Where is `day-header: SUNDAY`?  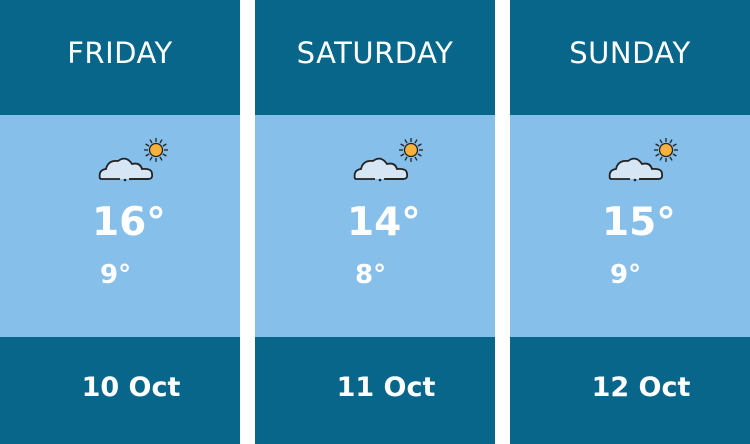 day-header: SUNDAY is located at coordinates (630, 57).